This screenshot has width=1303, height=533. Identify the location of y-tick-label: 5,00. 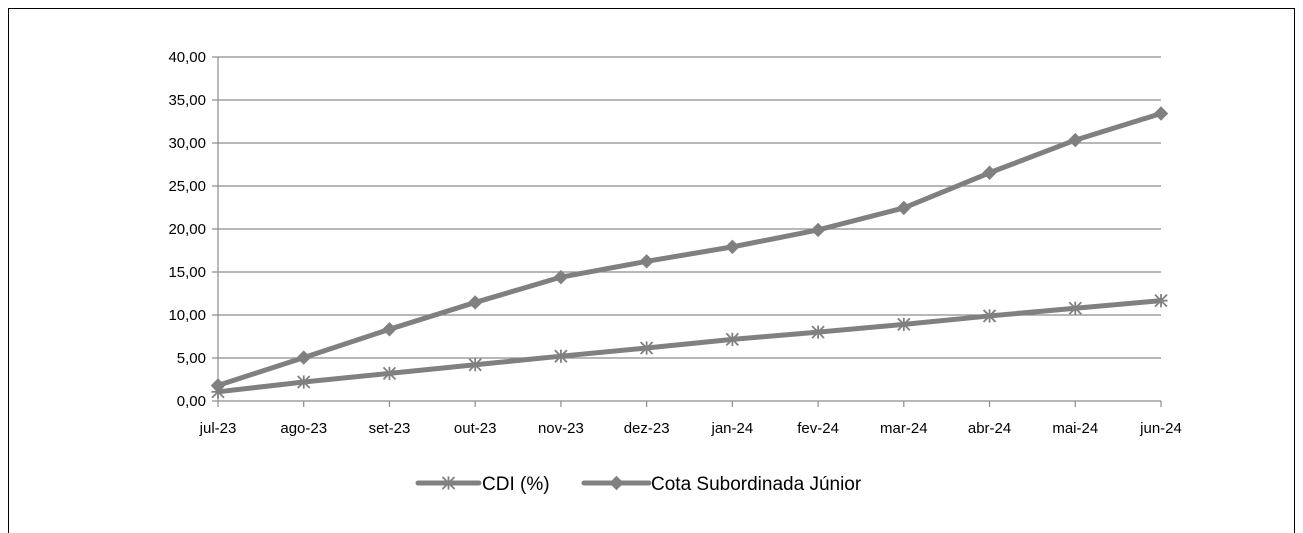
(191, 358).